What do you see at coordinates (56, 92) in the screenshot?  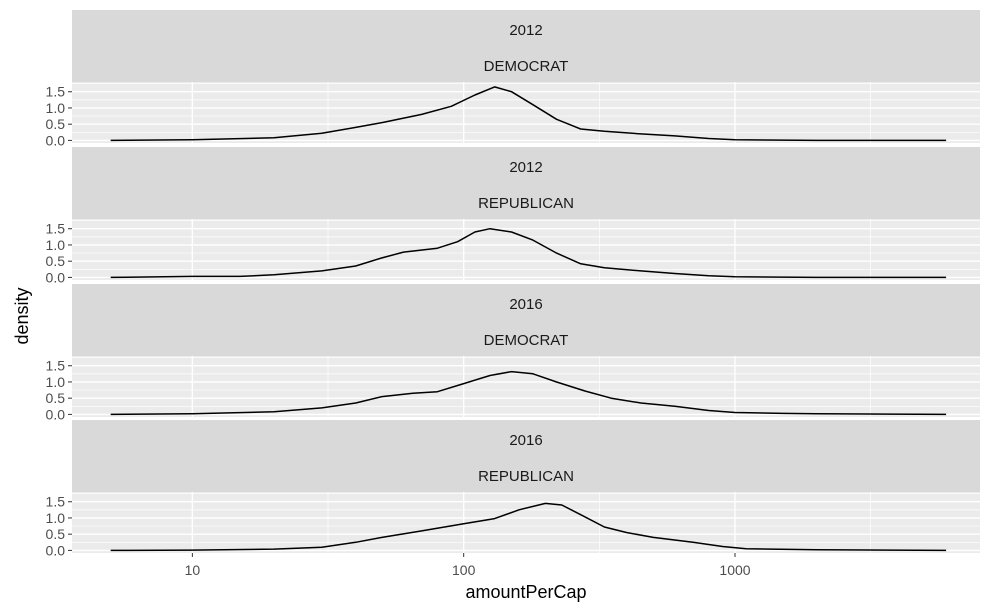 I see `y-tick-label-0-3: 1.5` at bounding box center [56, 92].